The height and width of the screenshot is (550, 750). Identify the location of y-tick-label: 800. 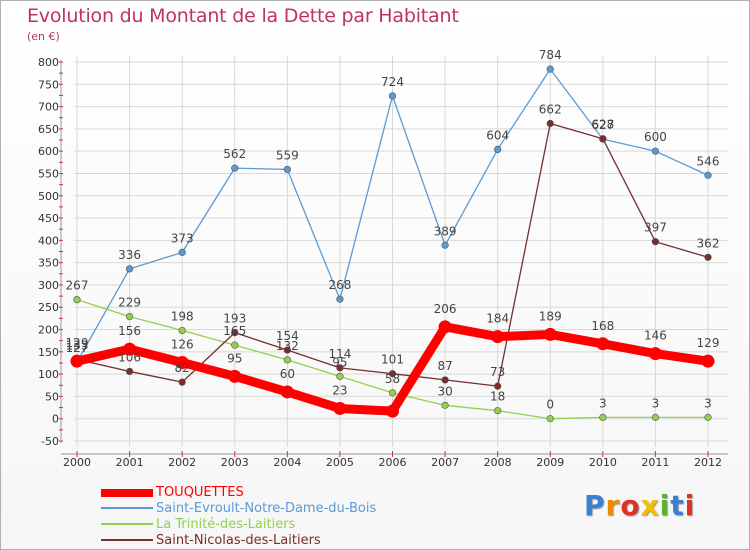
(48, 62).